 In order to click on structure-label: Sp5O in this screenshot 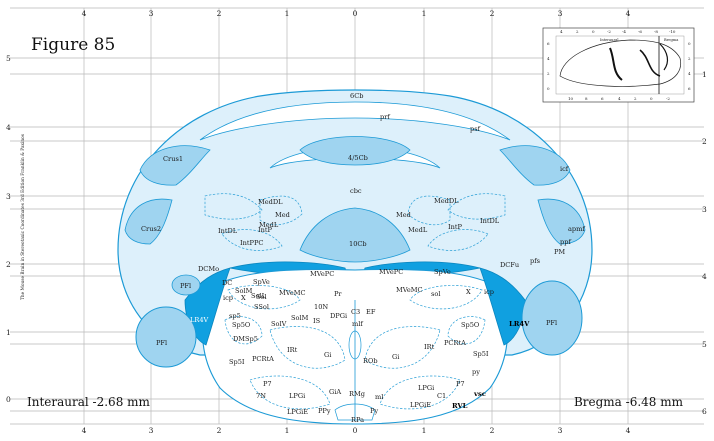, I will do `click(241, 325)`.